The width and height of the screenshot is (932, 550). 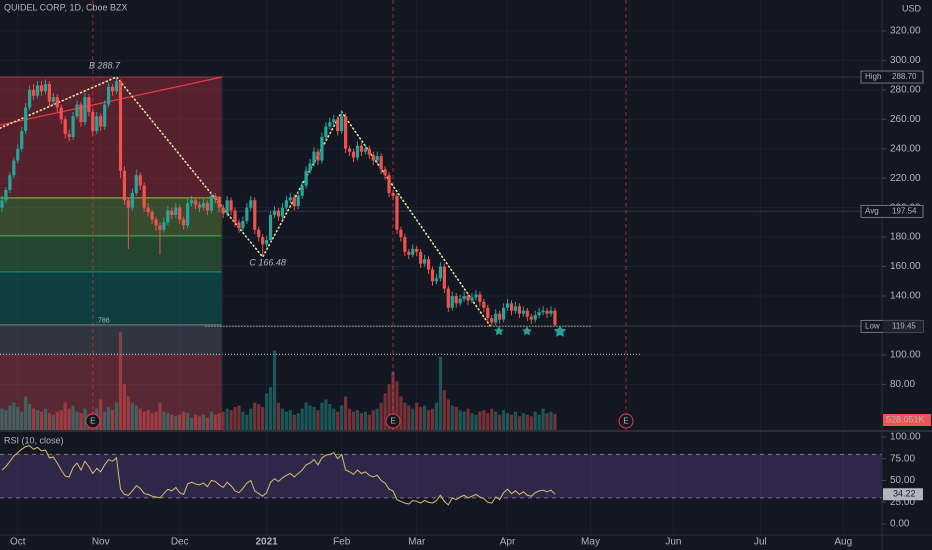 I want to click on x-tick-label: Dec, so click(x=180, y=542).